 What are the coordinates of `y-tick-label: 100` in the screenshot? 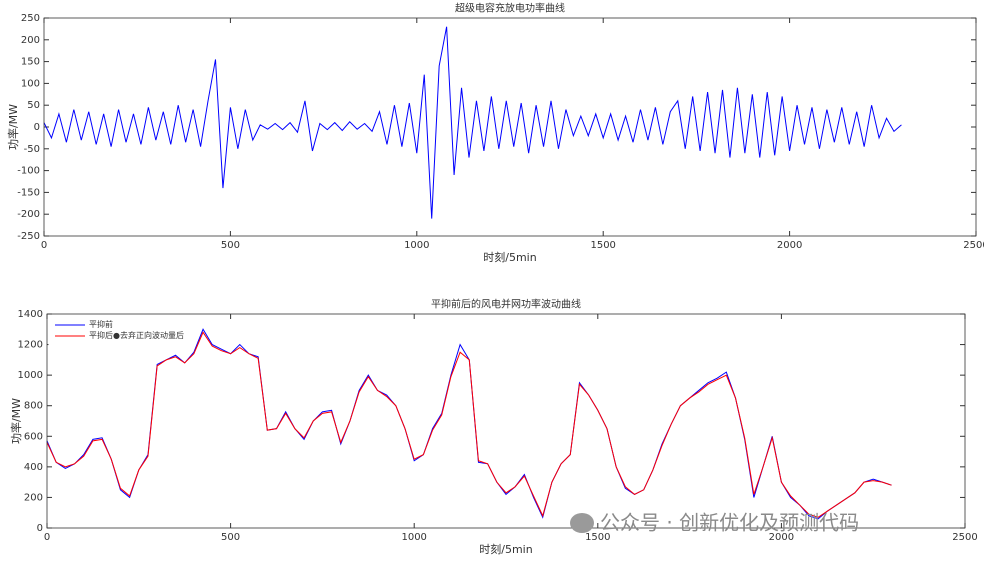 It's located at (30, 83).